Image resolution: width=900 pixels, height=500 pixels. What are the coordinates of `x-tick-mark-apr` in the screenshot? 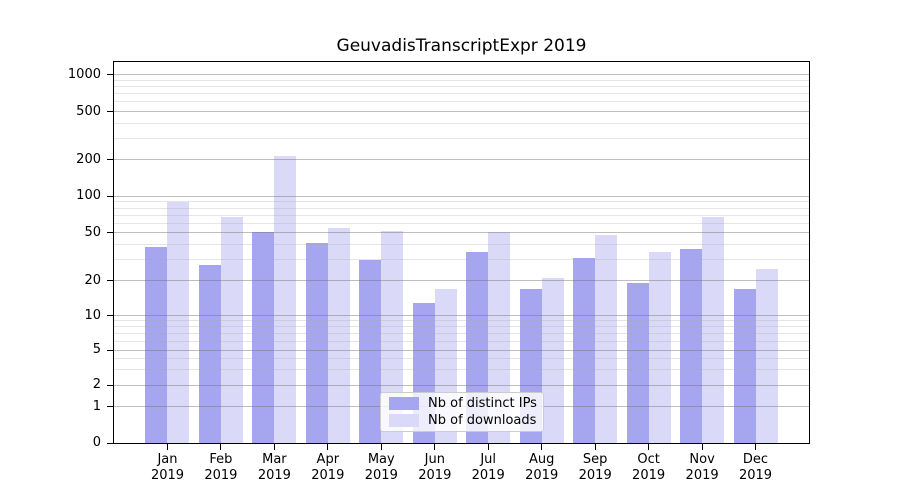 It's located at (328, 446).